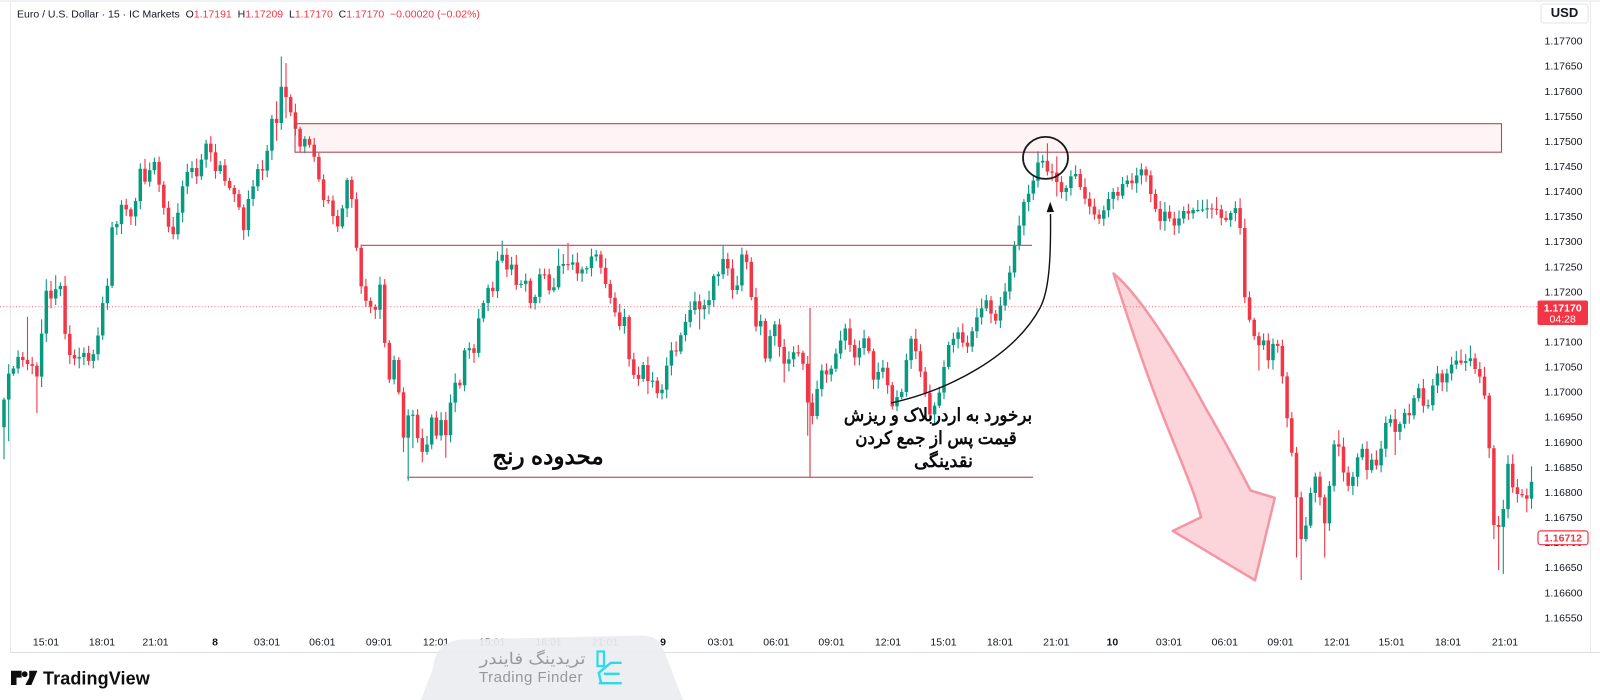  Describe the element at coordinates (215, 643) in the screenshot. I see `svg-text: 8` at that location.